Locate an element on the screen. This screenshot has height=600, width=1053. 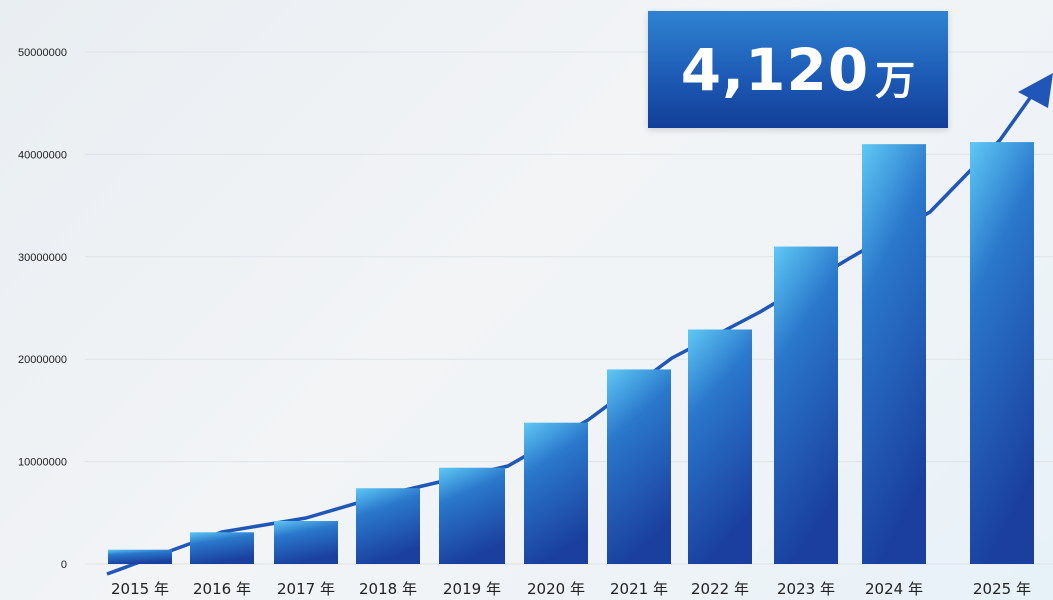
x-tick-label: 2025 年 is located at coordinates (1002, 589).